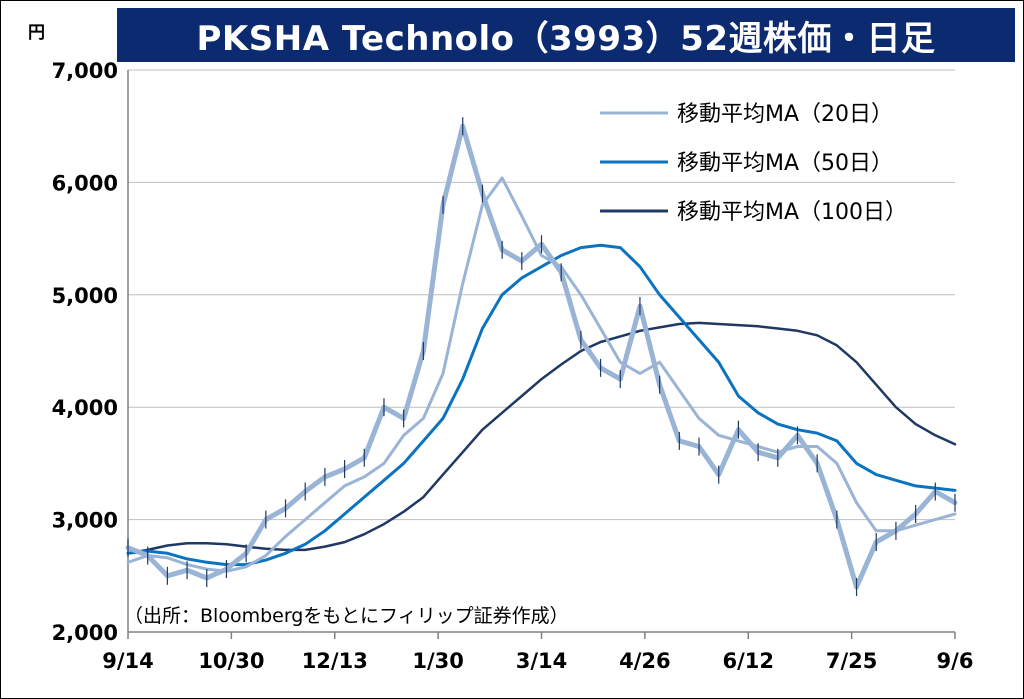 This screenshot has height=699, width=1024. What do you see at coordinates (792, 212) in the screenshot?
I see `legend-label: 移動平均MA（100日）` at bounding box center [792, 212].